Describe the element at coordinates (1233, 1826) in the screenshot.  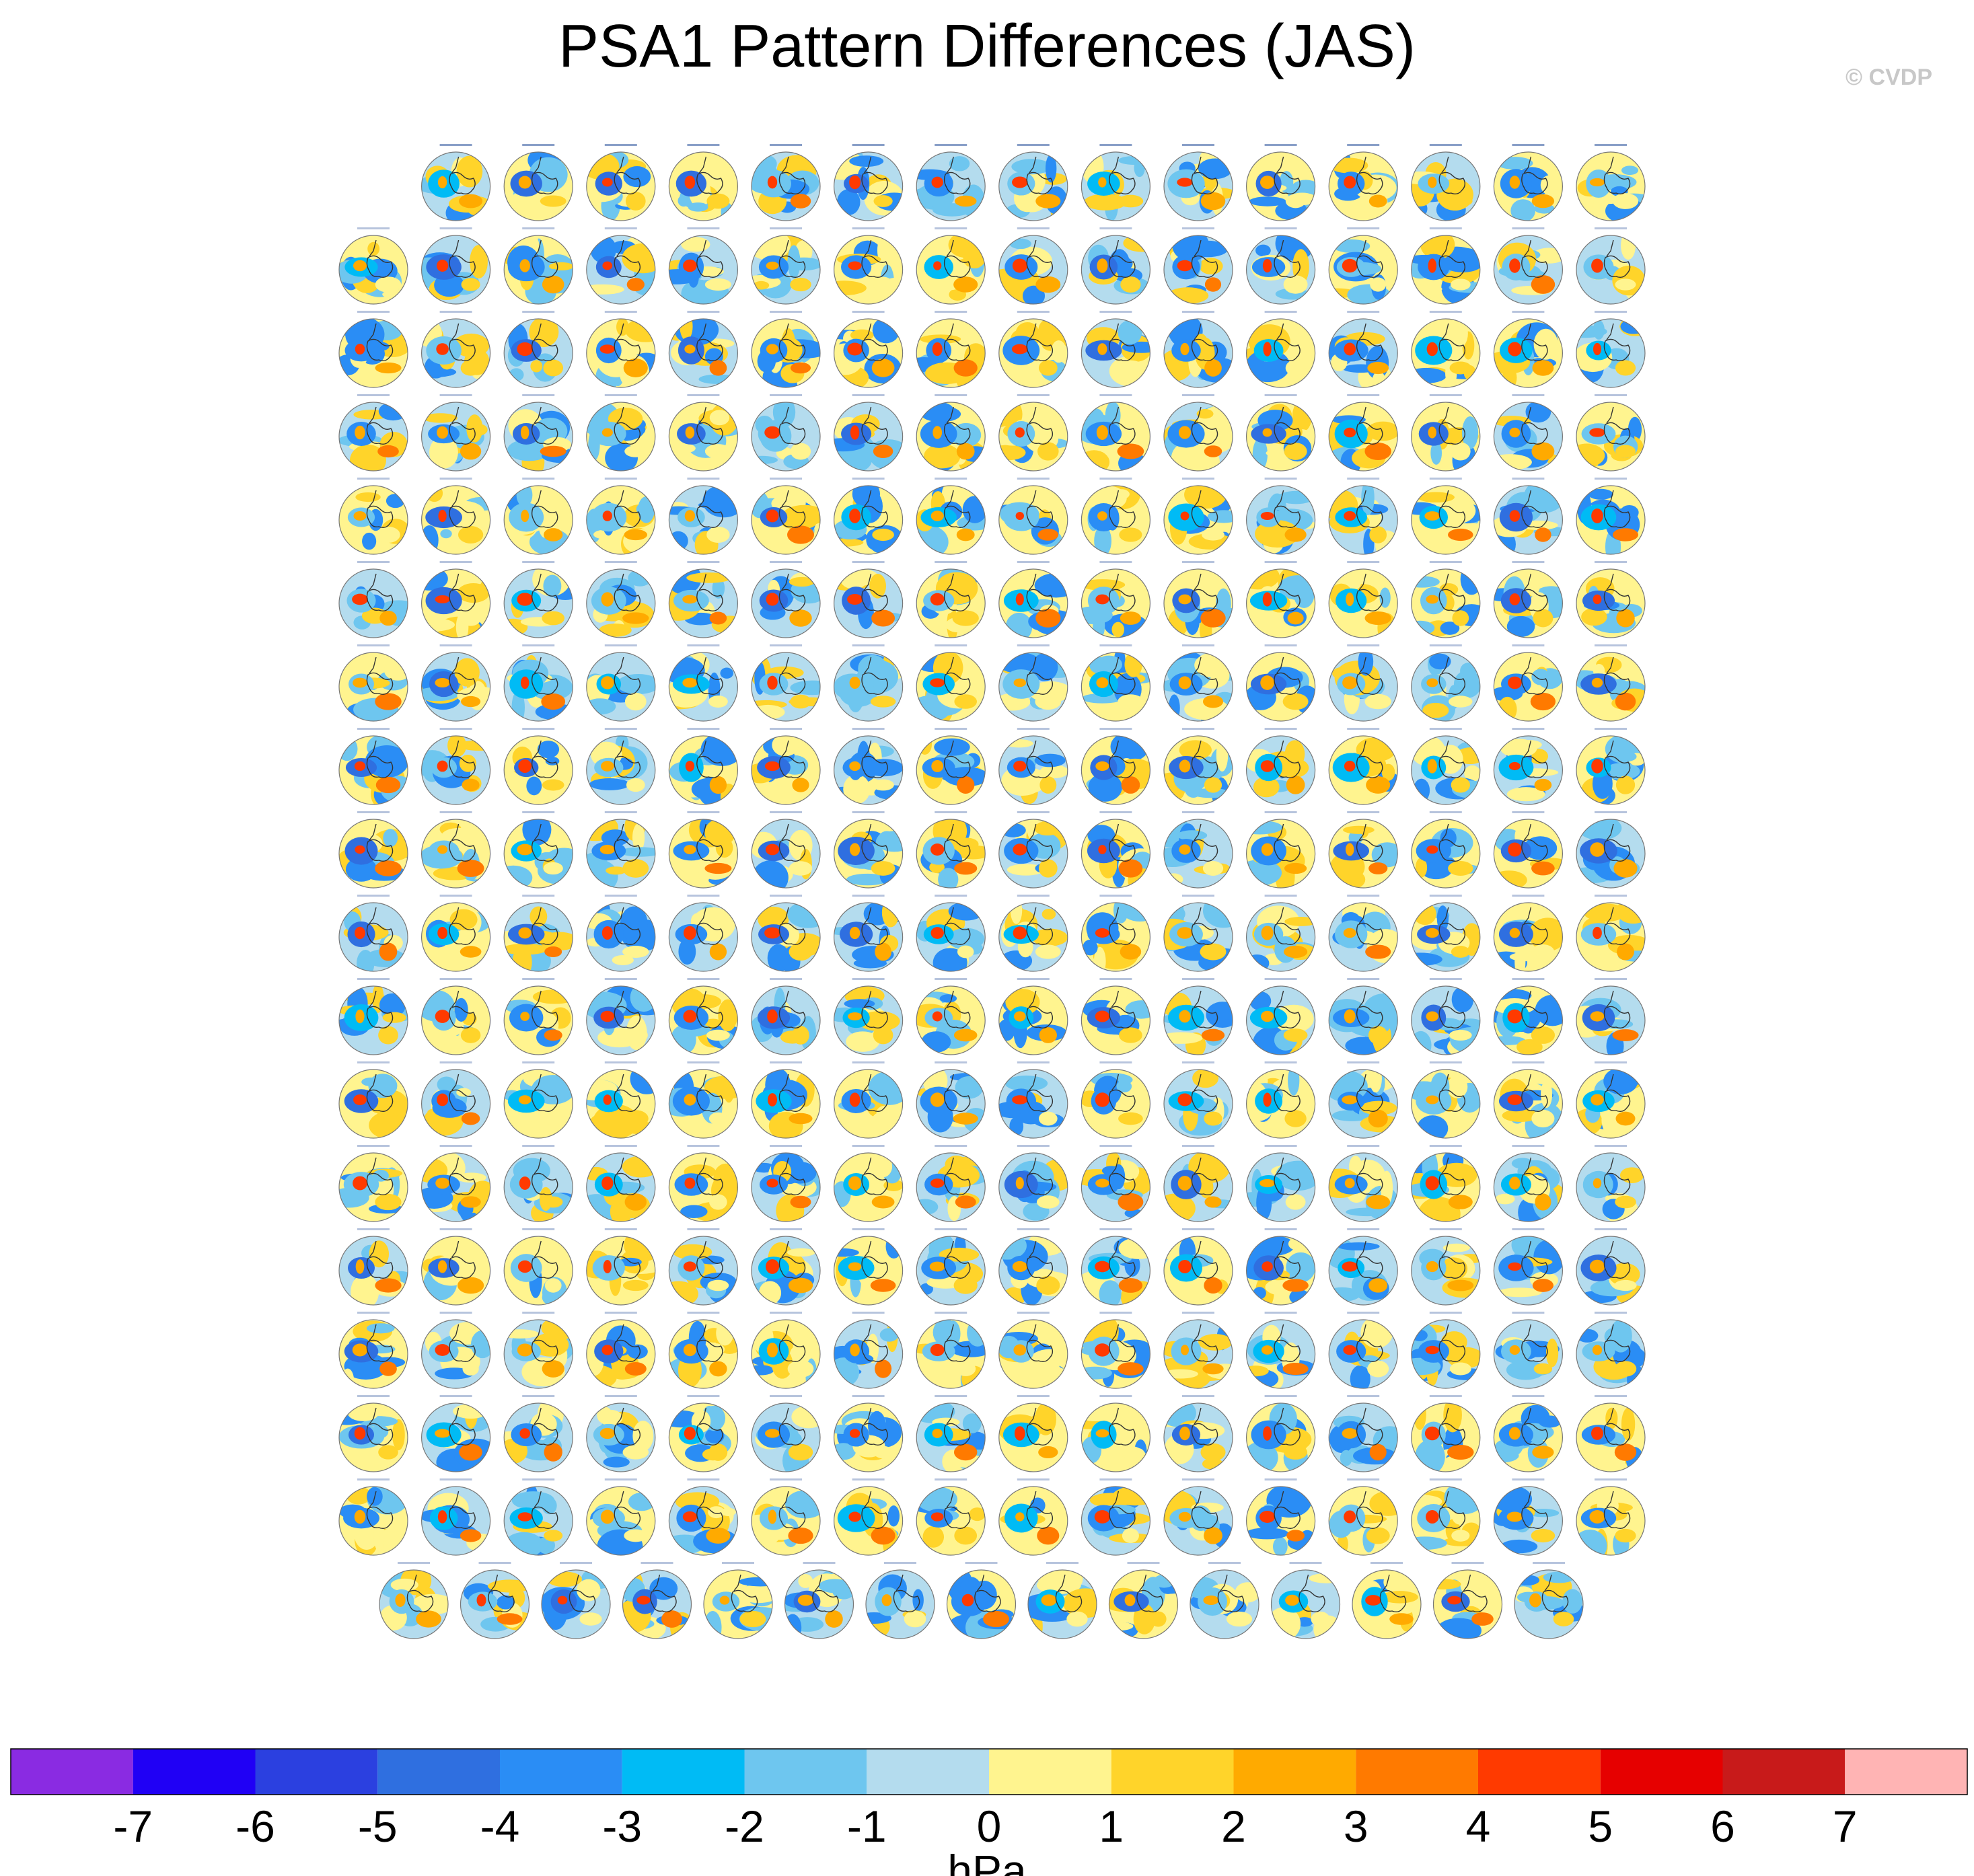
I see `colorbar-tick-label: 2` at that location.